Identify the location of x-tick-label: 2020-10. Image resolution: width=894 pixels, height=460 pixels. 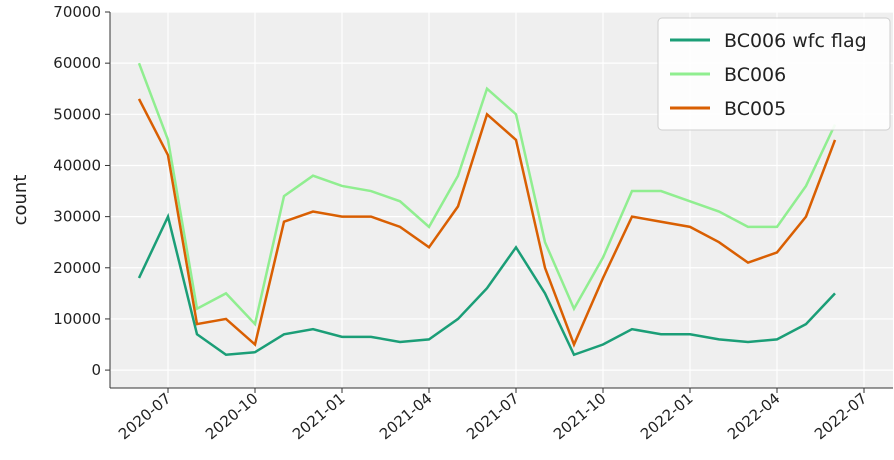
(232, 416).